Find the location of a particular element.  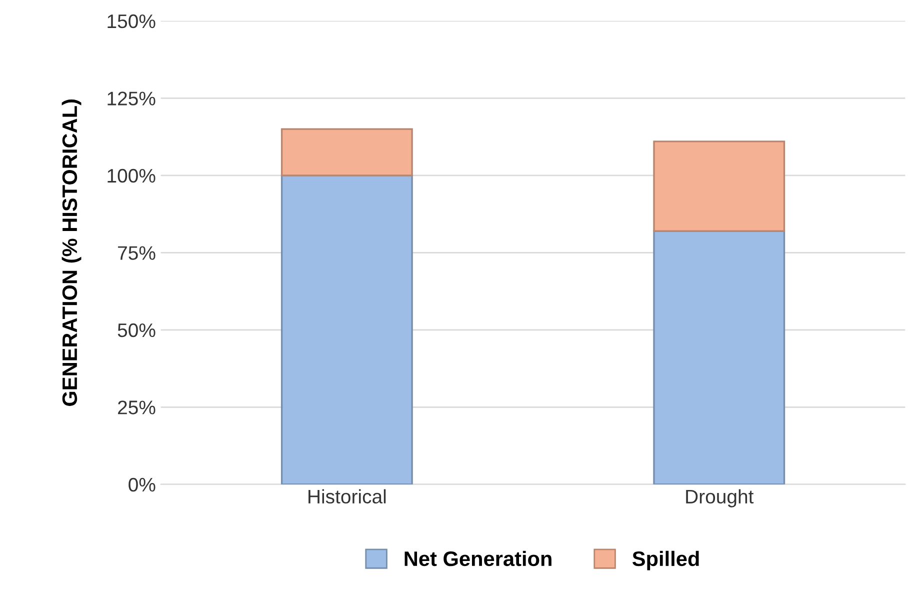

y-tick-label: 0% is located at coordinates (142, 485).